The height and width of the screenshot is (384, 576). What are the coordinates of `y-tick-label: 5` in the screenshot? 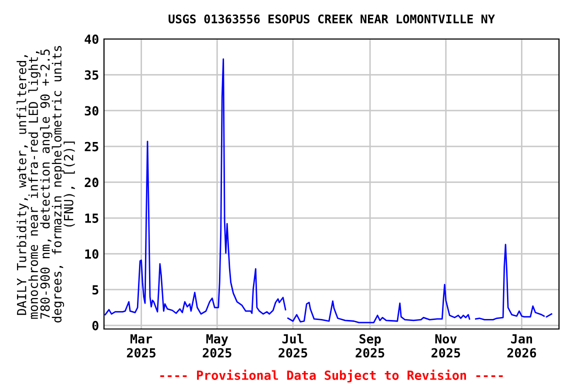 It's located at (95, 290).